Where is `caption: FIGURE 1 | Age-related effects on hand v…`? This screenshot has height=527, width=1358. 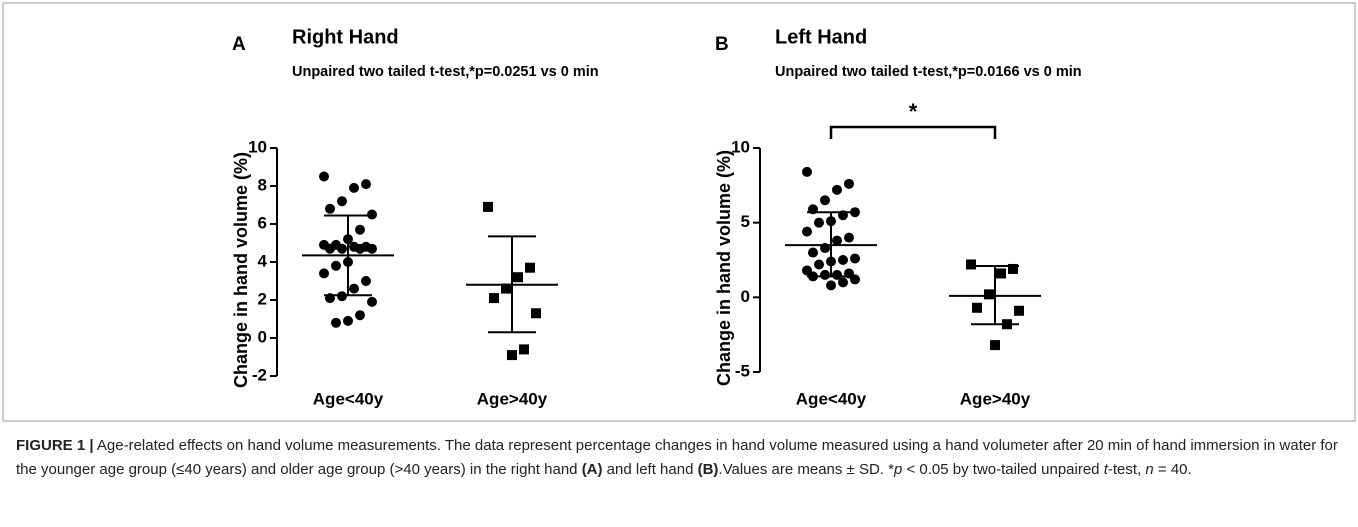
caption: FIGURE 1 | Age-related effects on hand v… is located at coordinates (681, 458).